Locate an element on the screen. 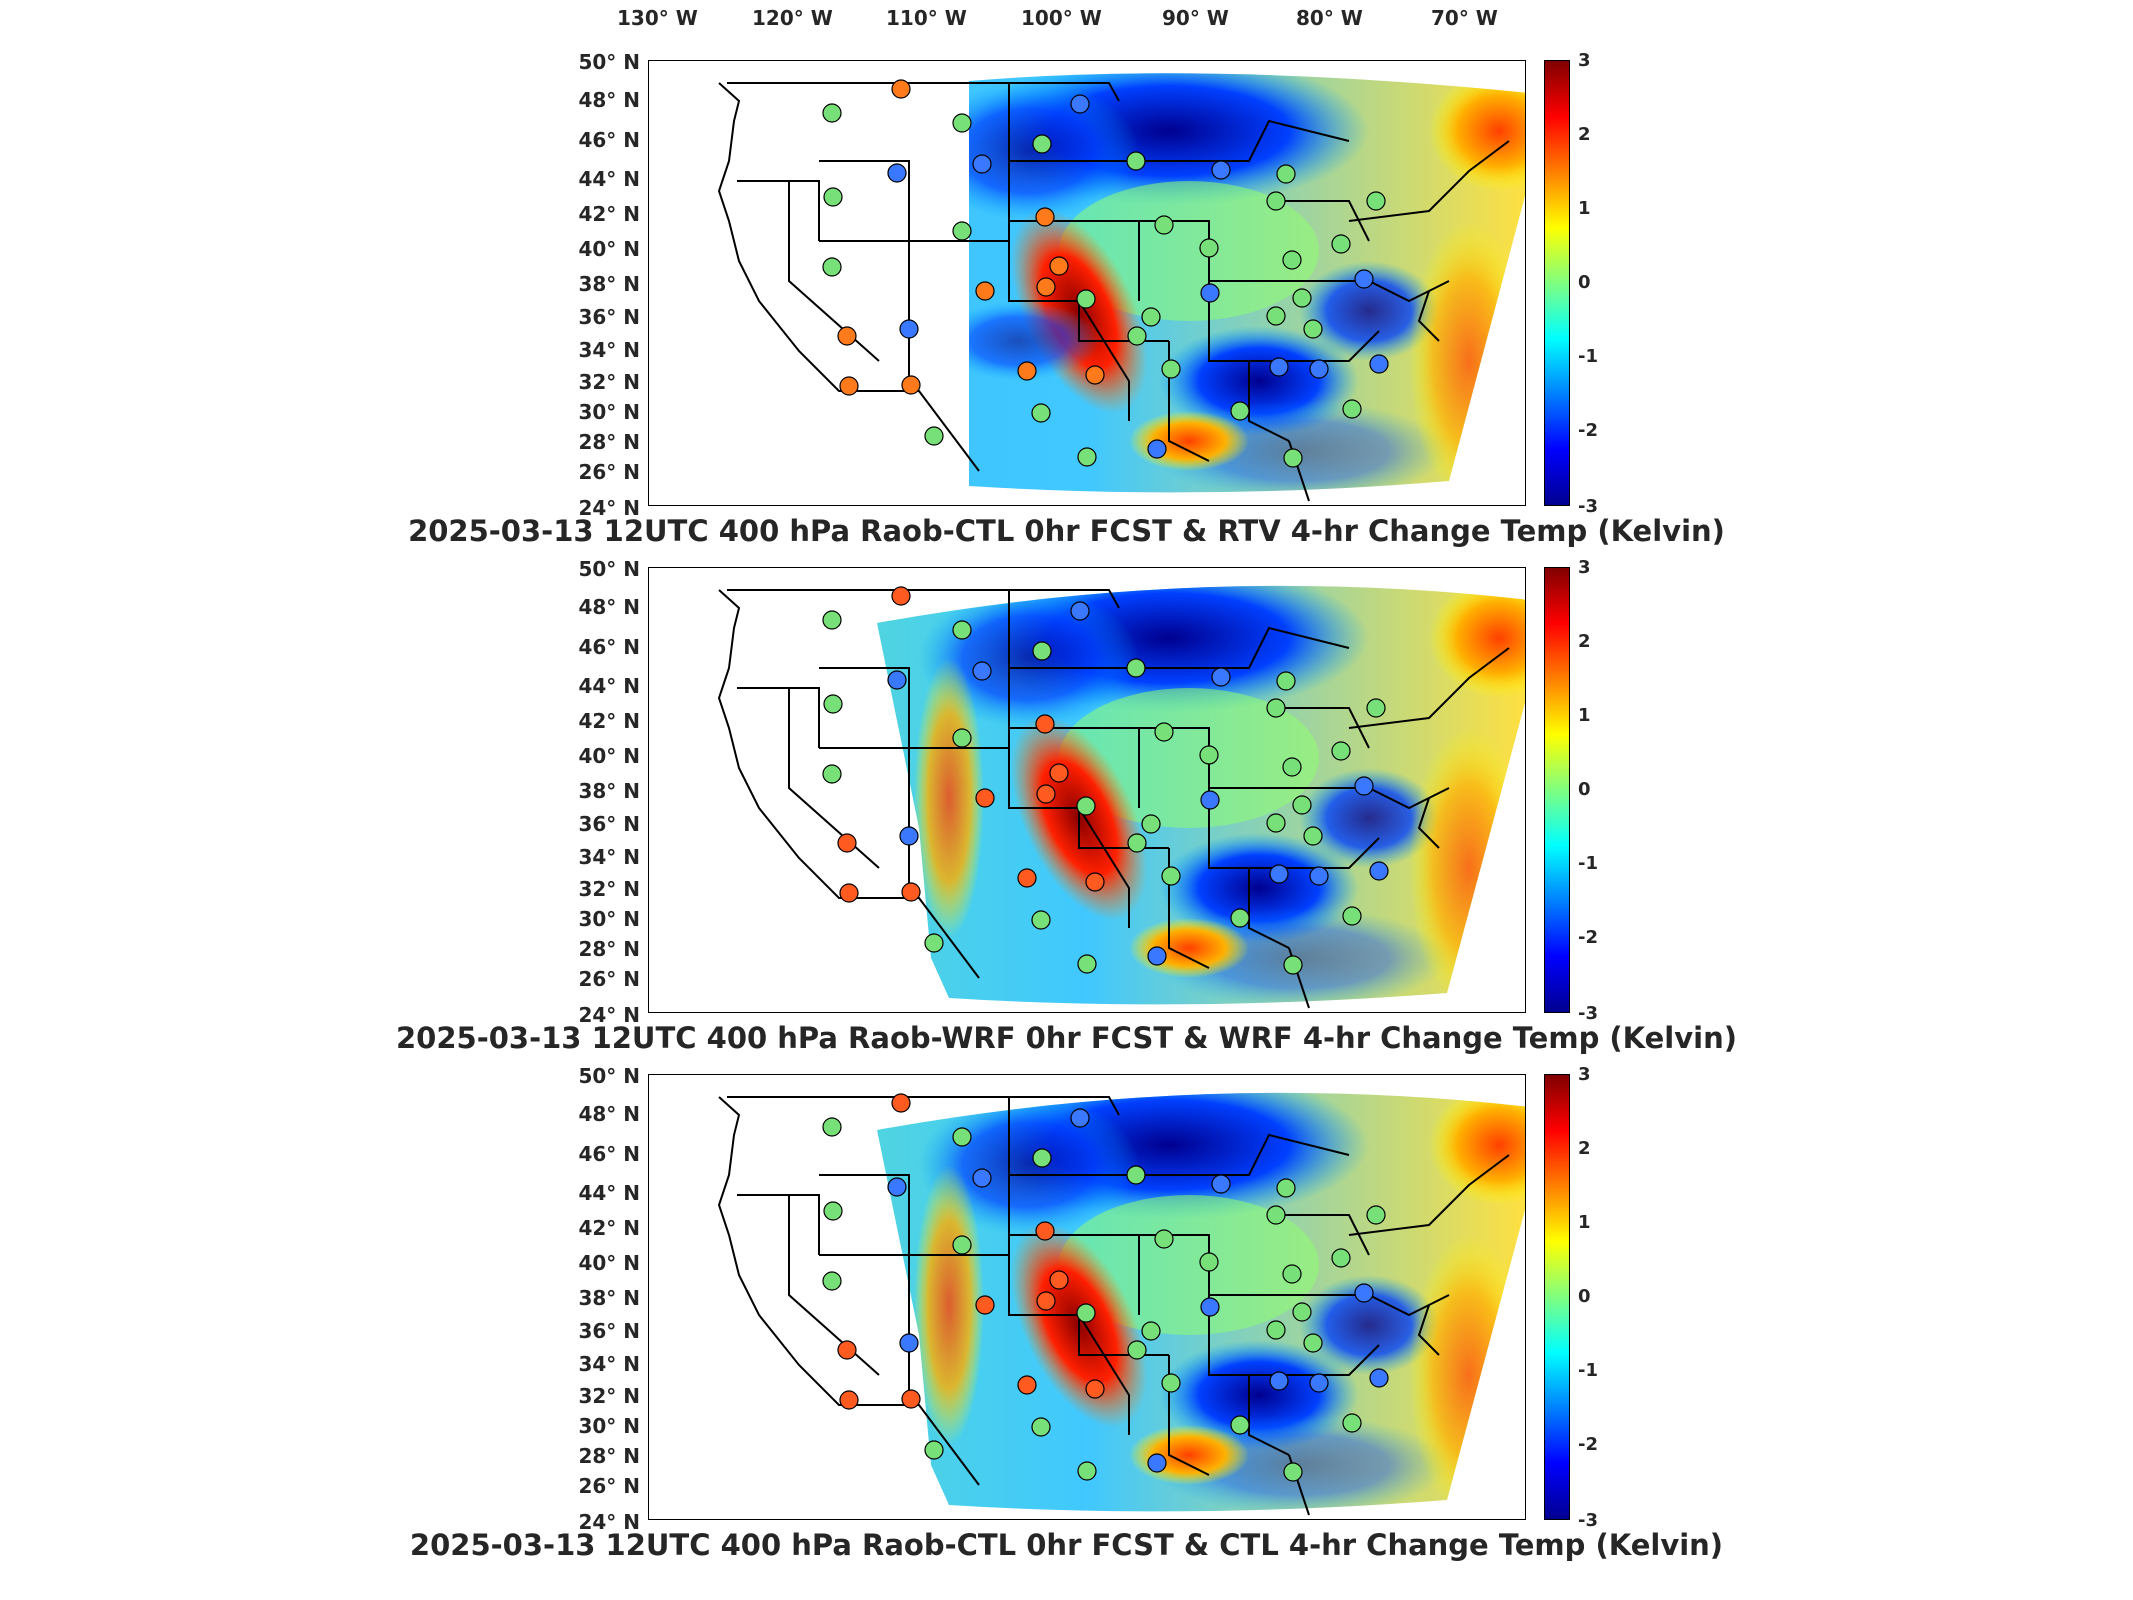  colorbar-tick-label: 3 is located at coordinates (1584, 1074).